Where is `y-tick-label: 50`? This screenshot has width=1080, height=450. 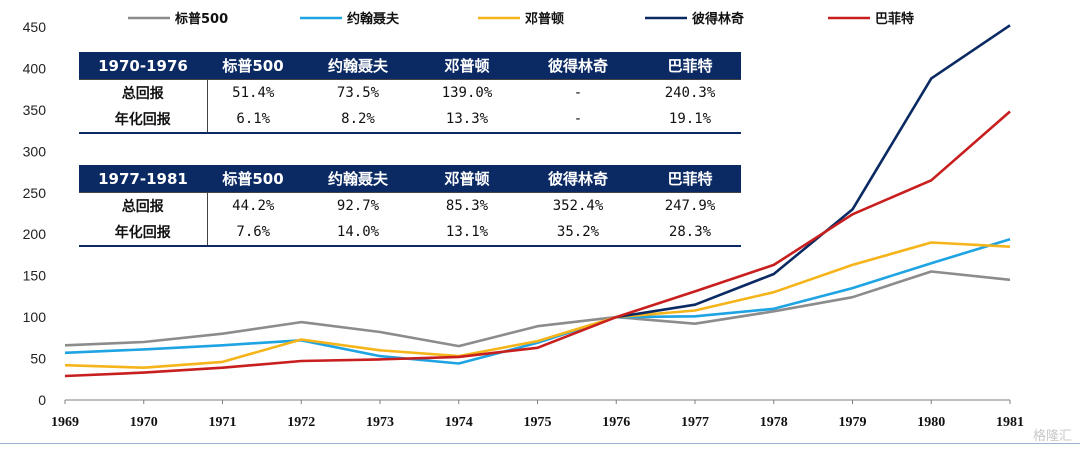
y-tick-label: 50 is located at coordinates (38, 359).